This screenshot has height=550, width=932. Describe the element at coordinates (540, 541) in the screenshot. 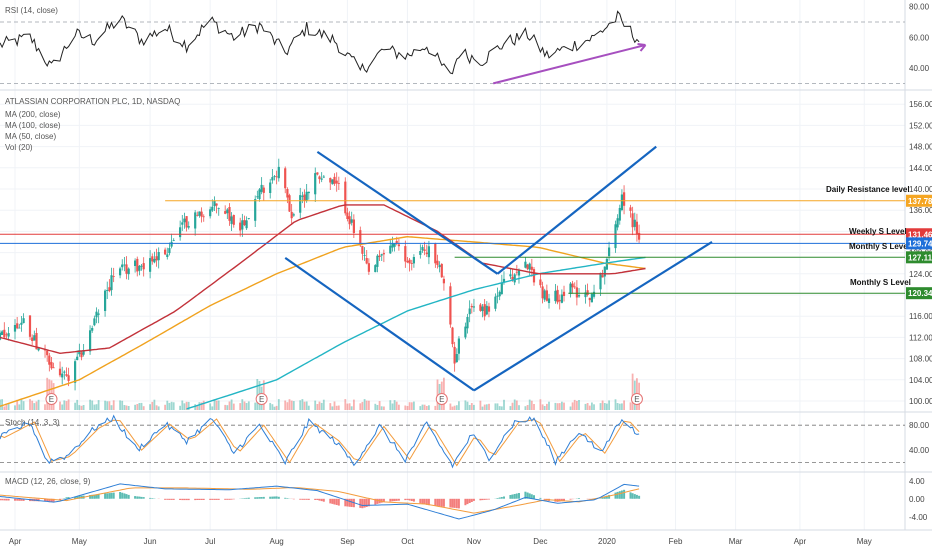

I see `time-tick-label: Dec` at that location.